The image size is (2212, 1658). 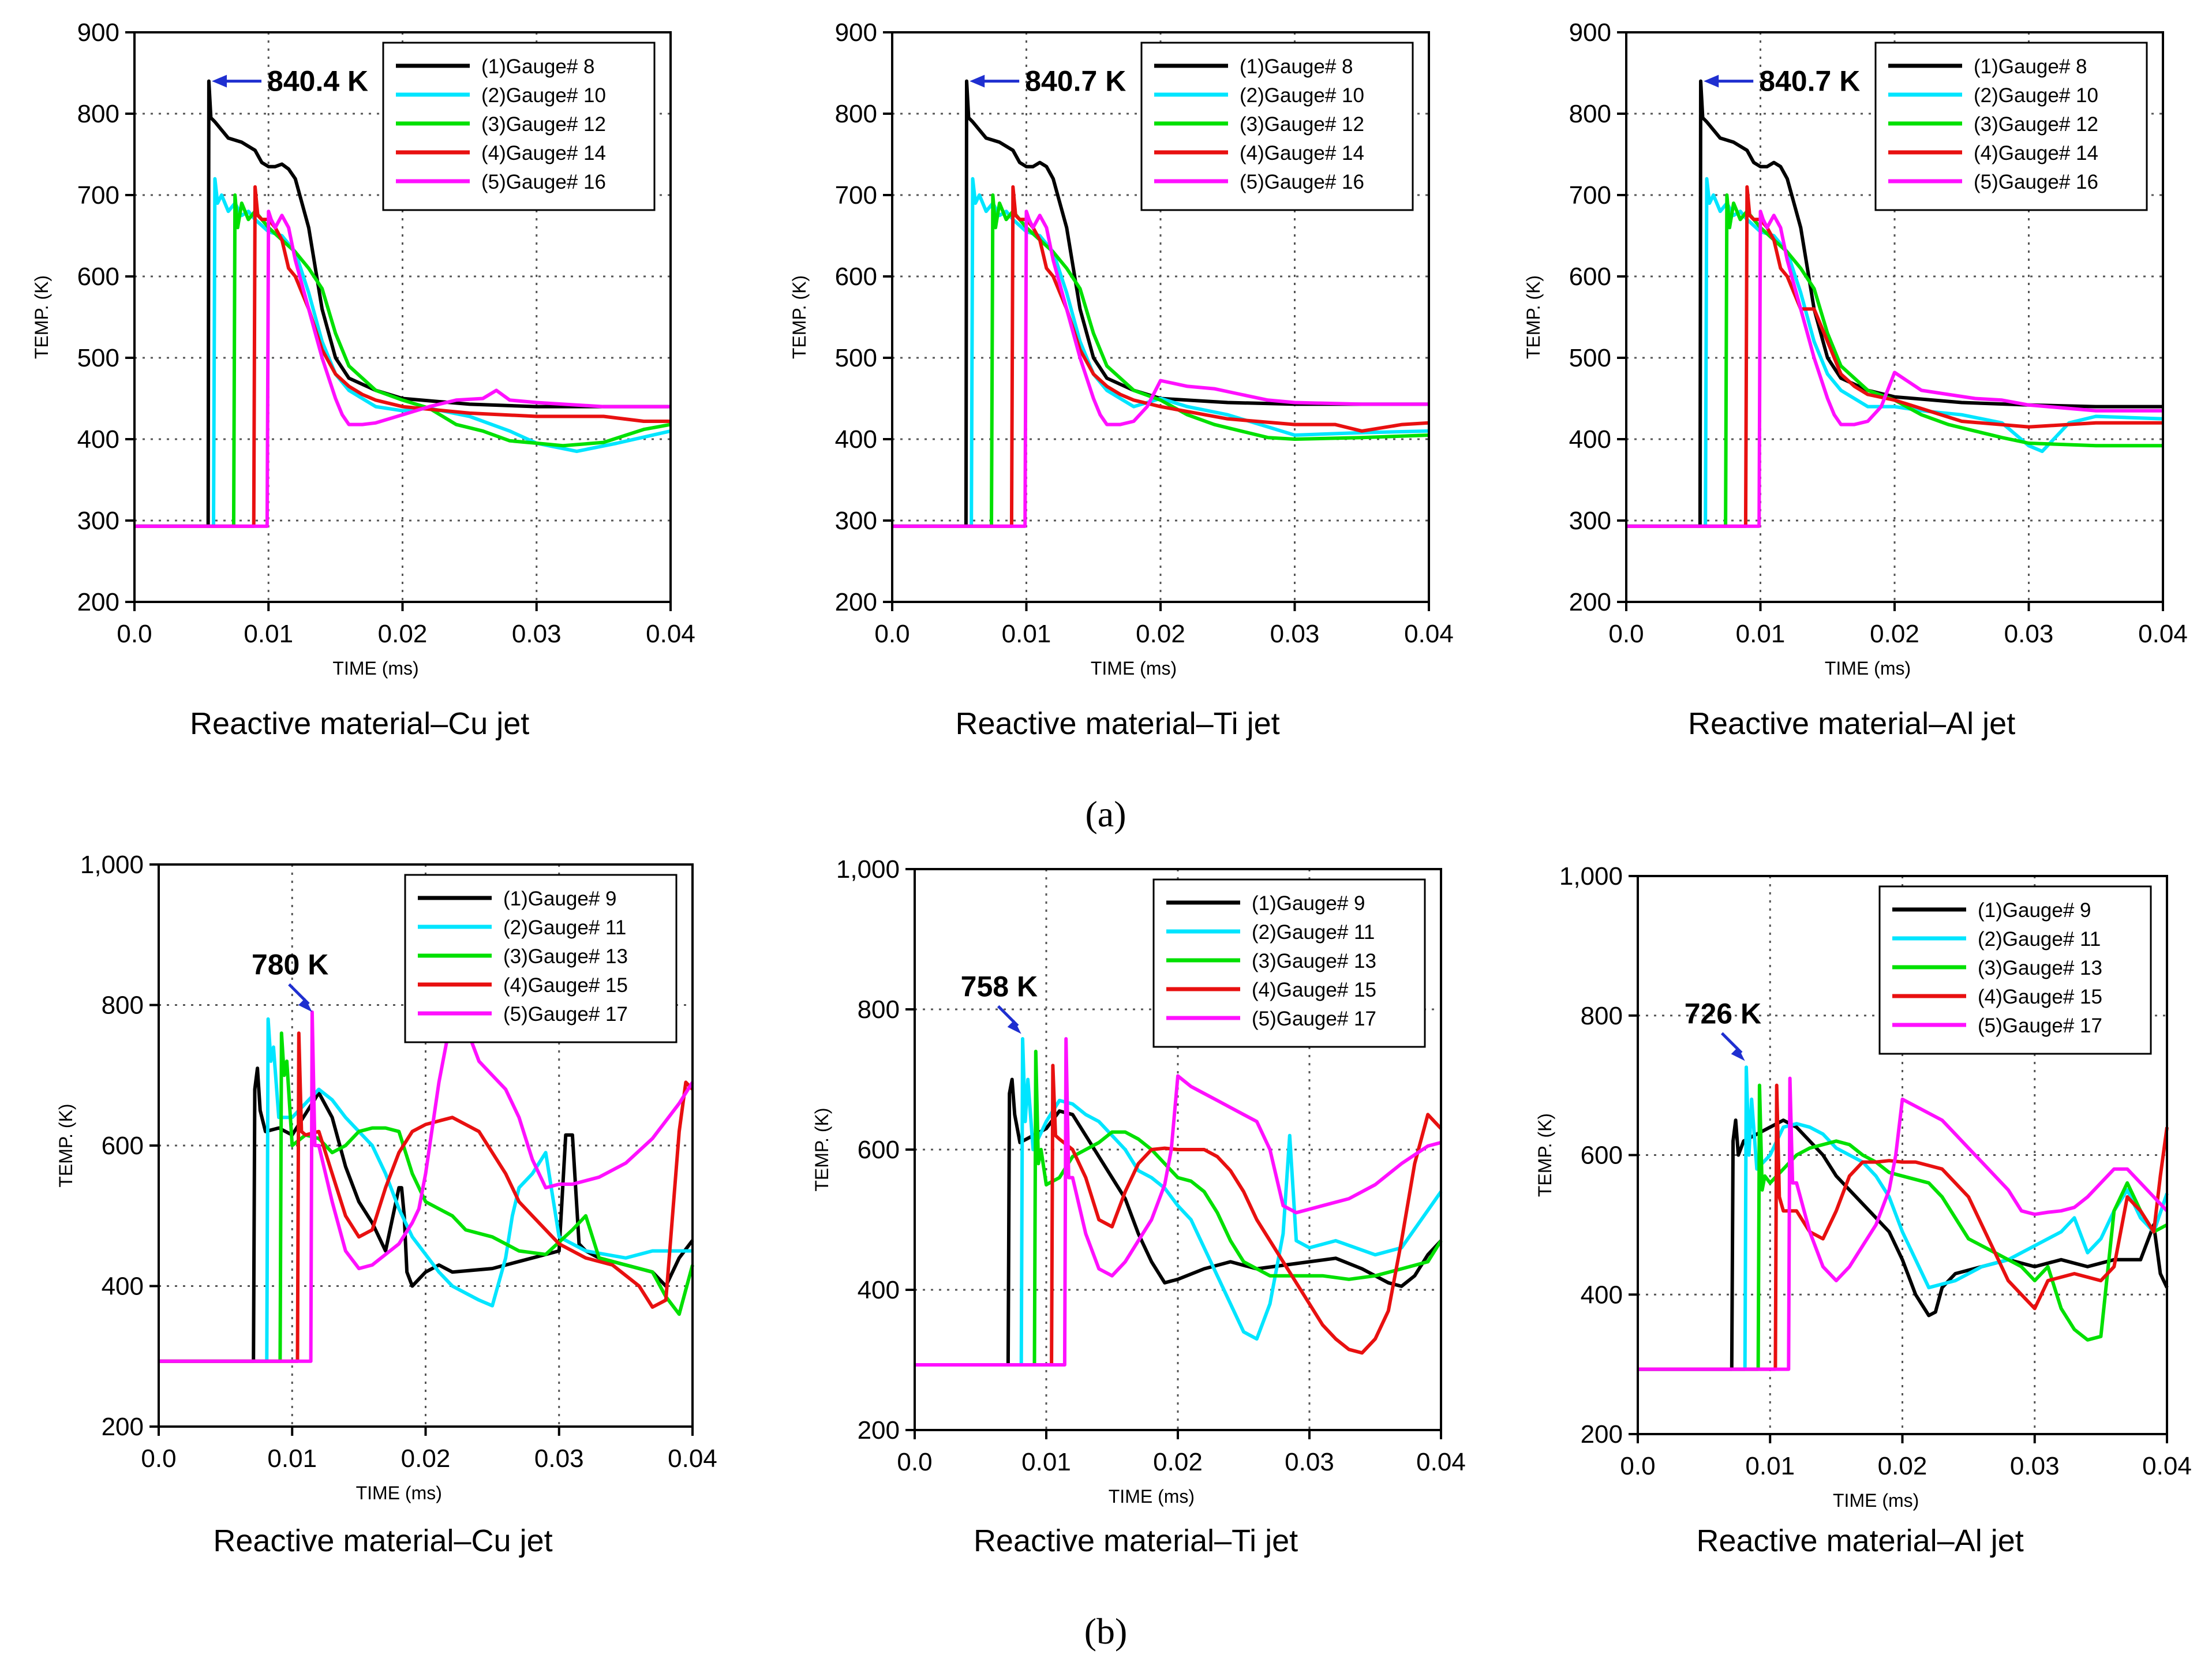 I want to click on legend-label-4: (4)Gauge# 14, so click(x=2036, y=153).